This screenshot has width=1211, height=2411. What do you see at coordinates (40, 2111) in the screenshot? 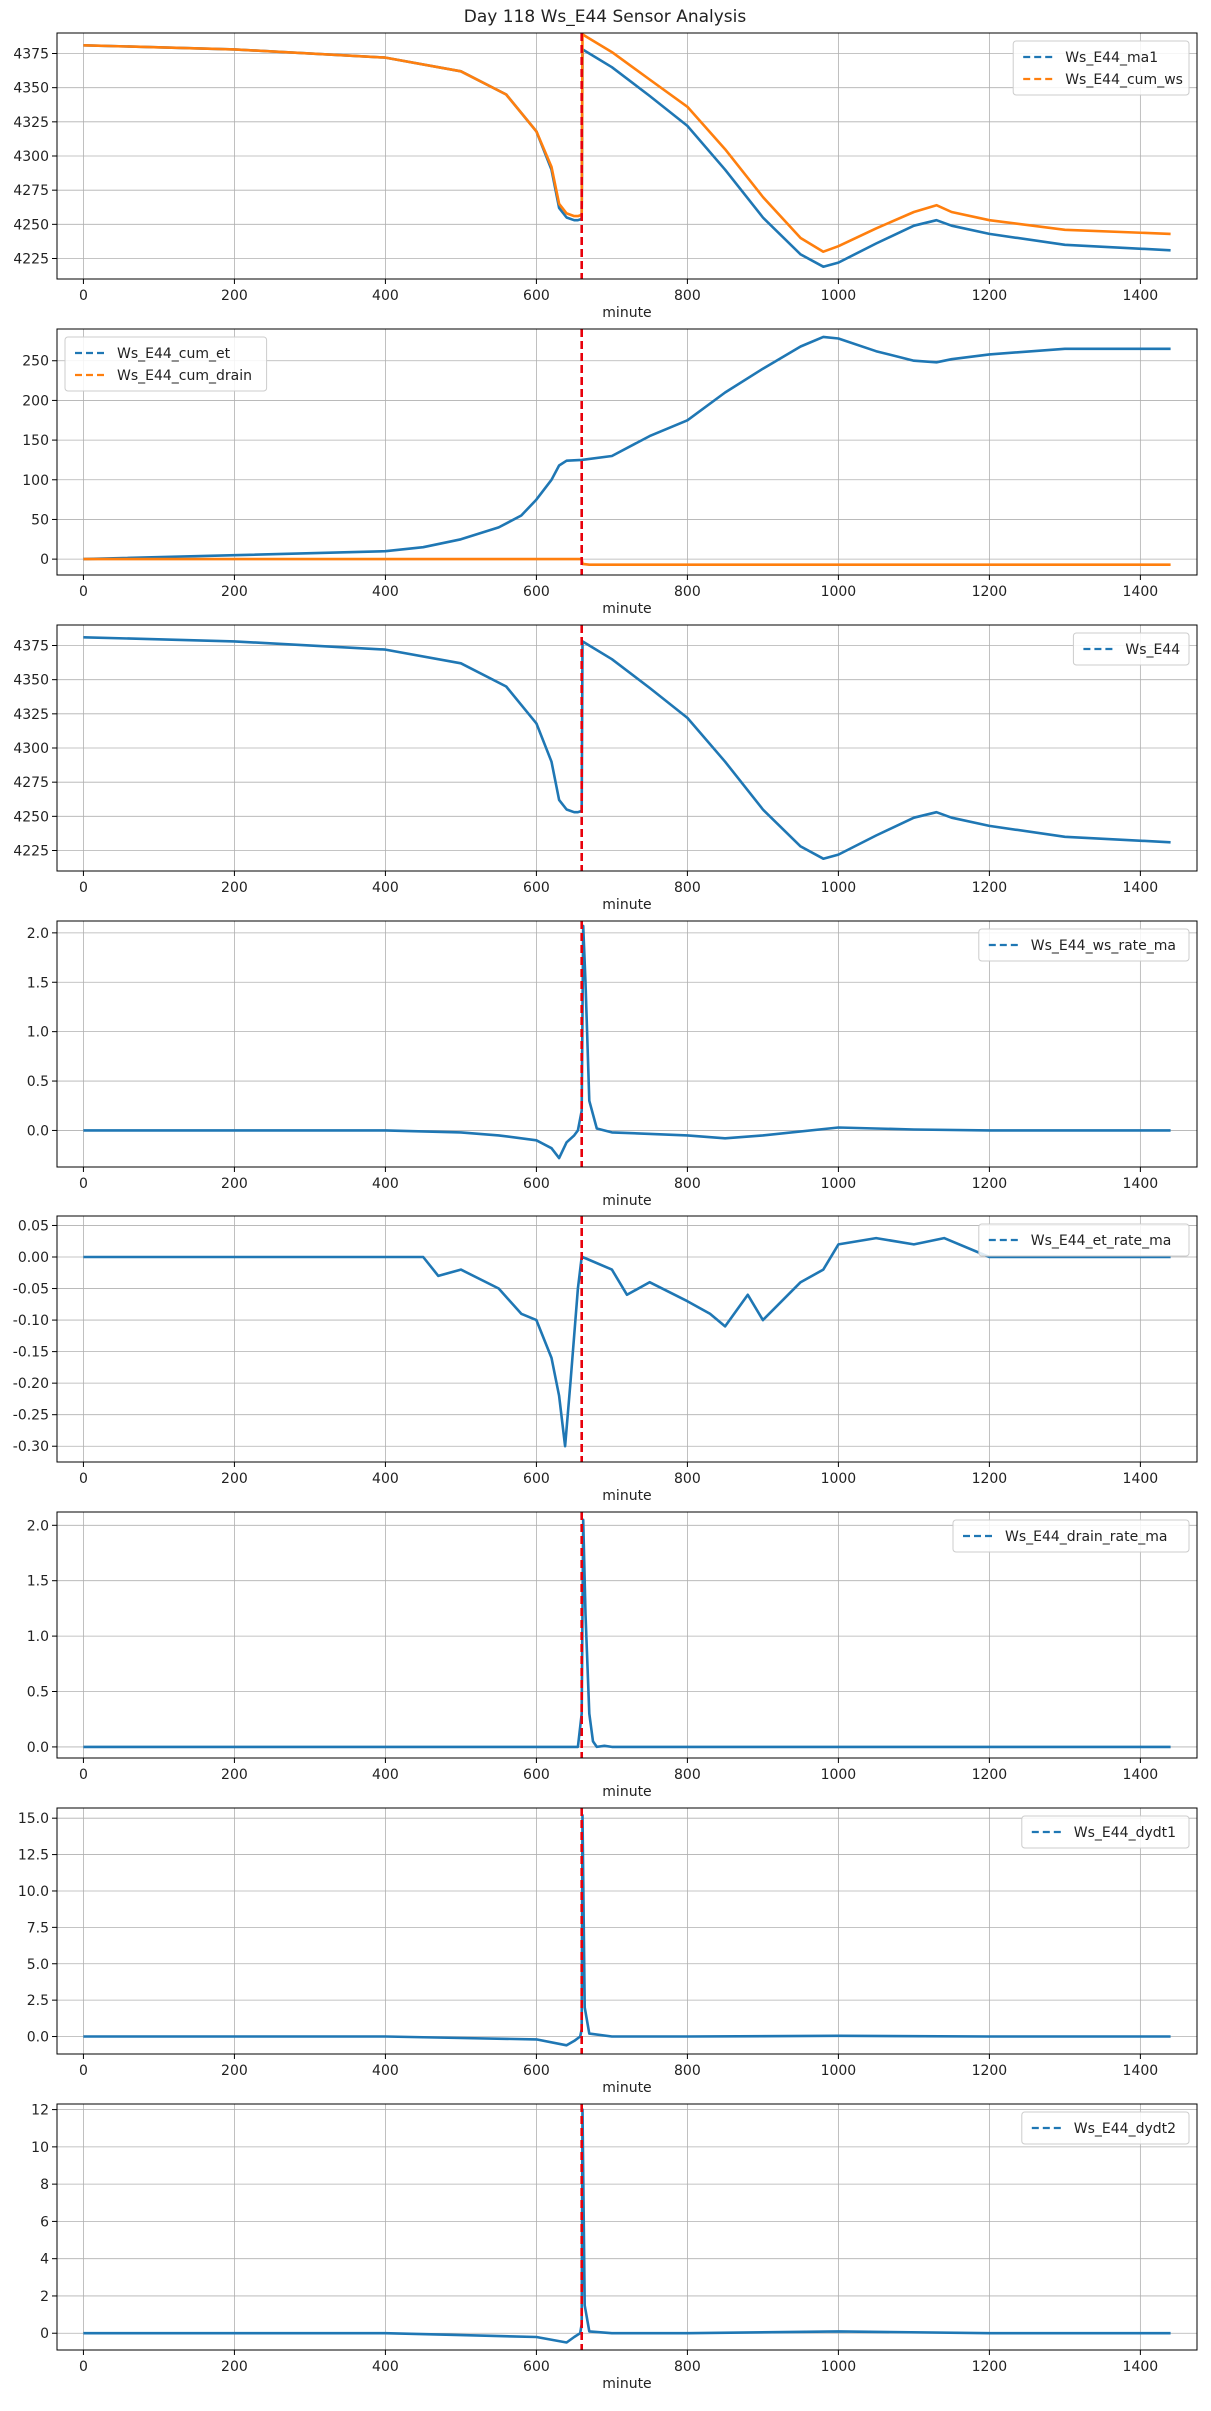
I see `y-tick-label: 12` at bounding box center [40, 2111].